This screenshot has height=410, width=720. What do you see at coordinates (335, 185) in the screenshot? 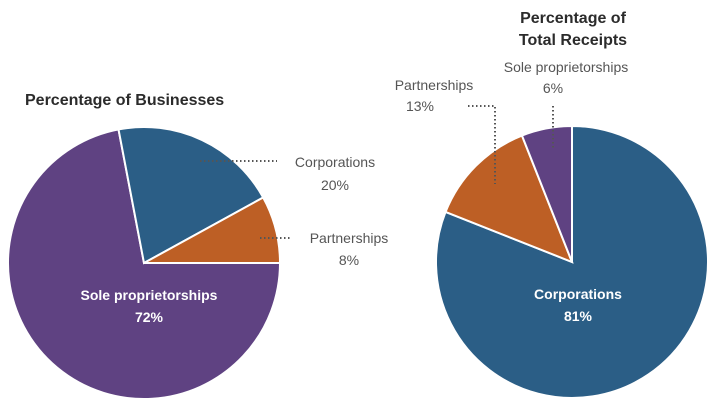
I see `left-corp-value: 20%` at bounding box center [335, 185].